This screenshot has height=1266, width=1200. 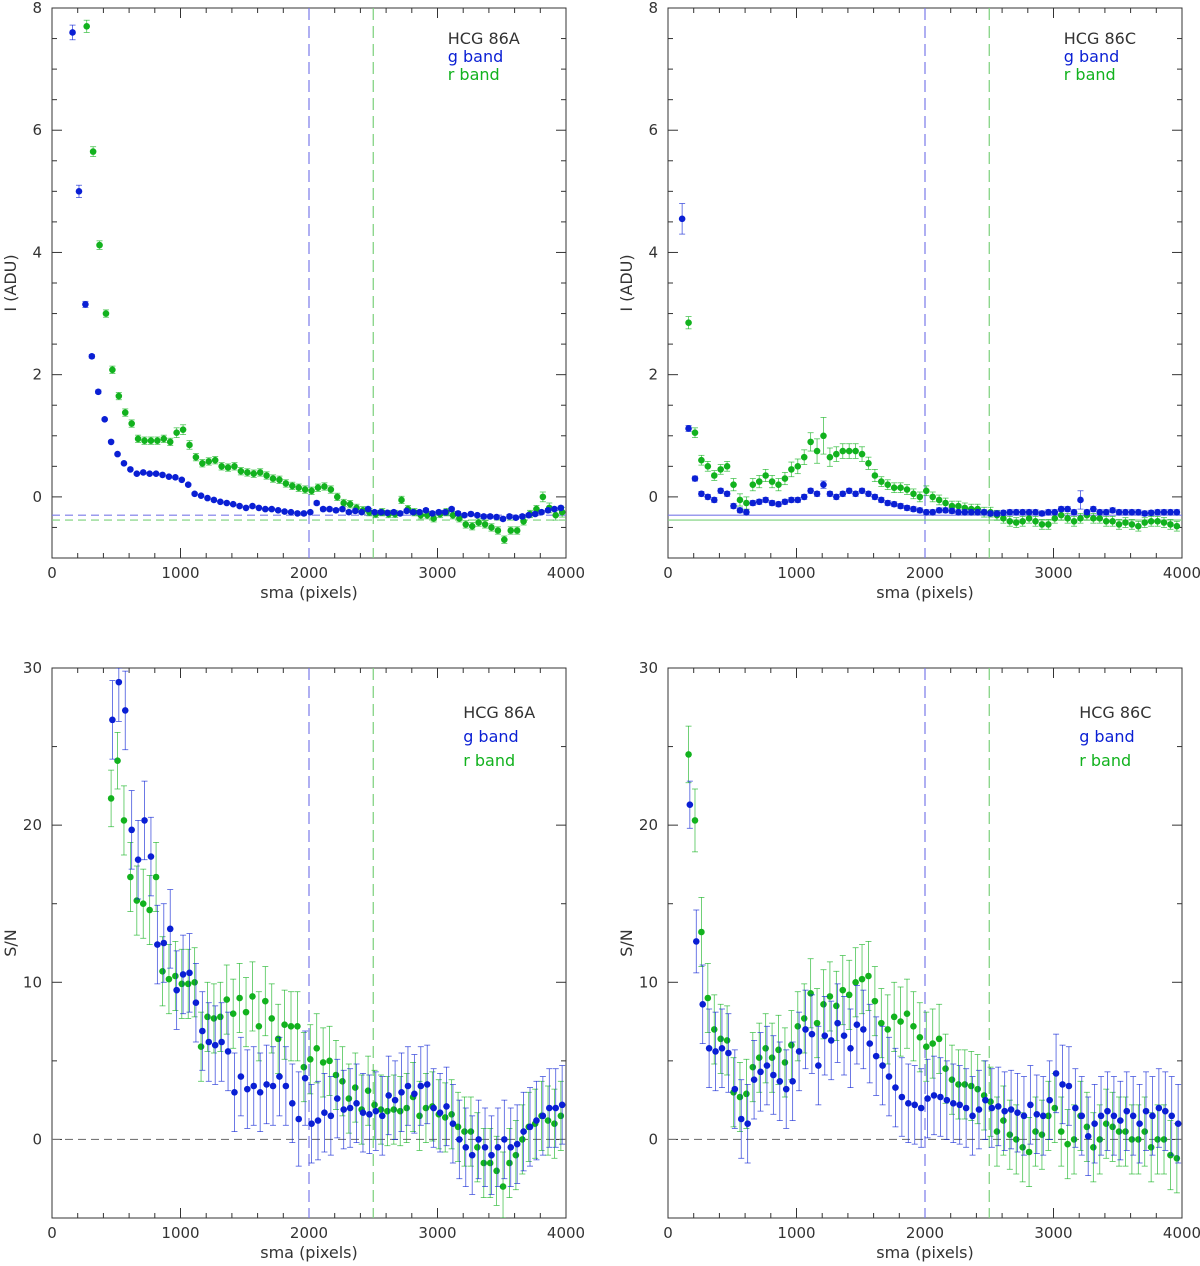 I want to click on x-tick-label: 3000, so click(x=1053, y=1233).